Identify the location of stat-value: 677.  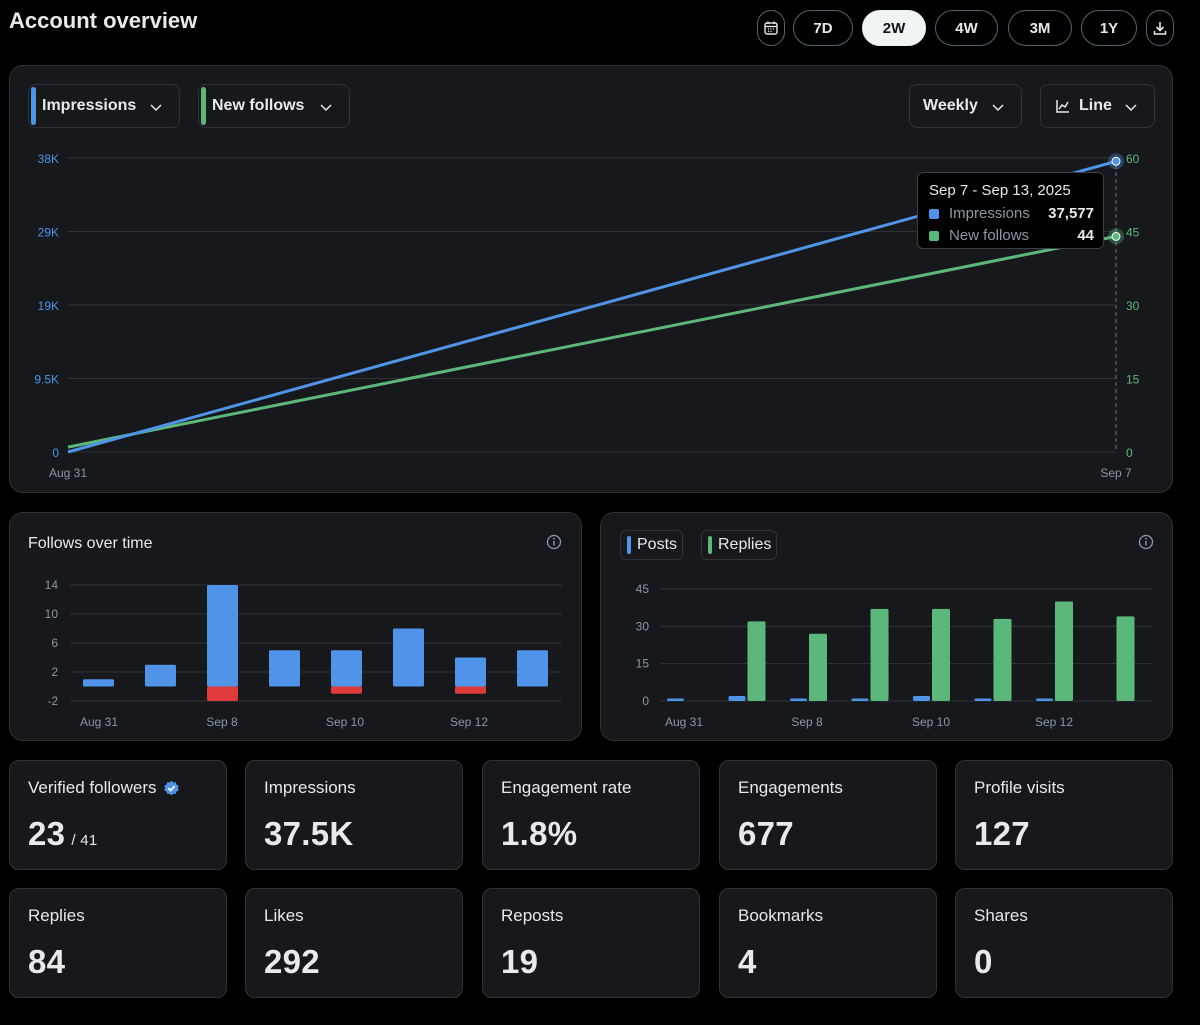
(766, 833).